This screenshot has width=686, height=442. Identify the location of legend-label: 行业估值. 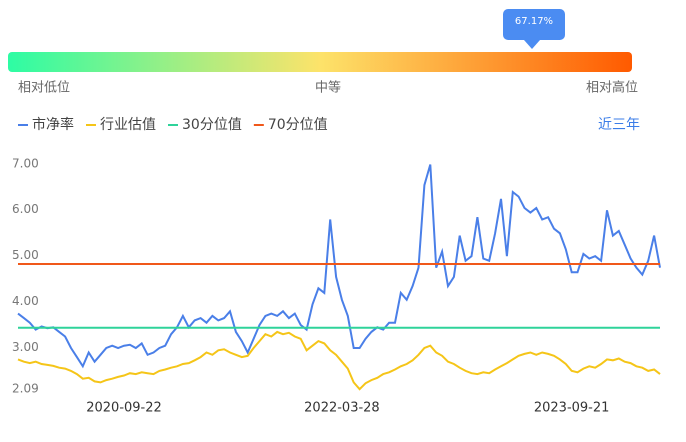
(128, 125).